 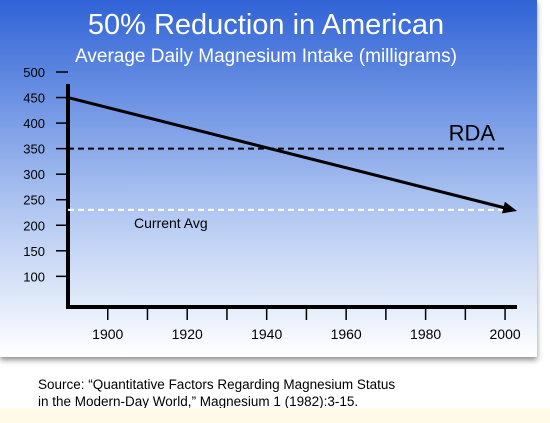 I want to click on reference-label-0: RDA, so click(x=472, y=133).